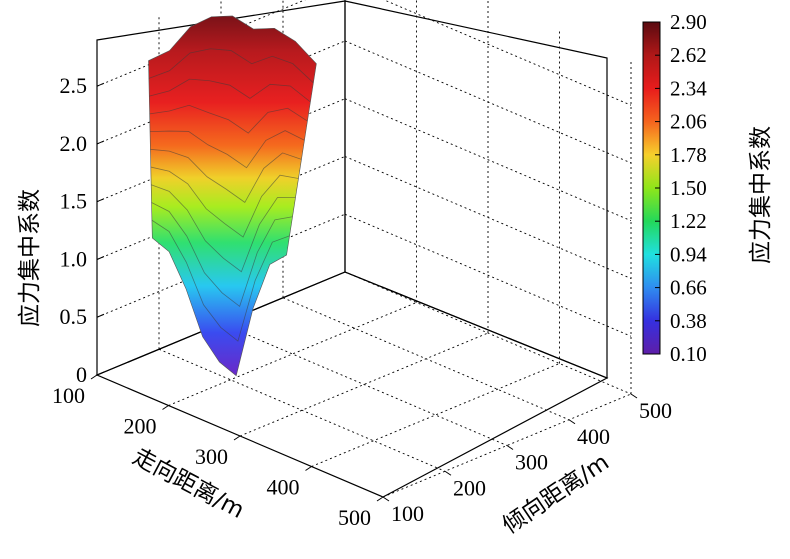  Describe the element at coordinates (82, 230) in the screenshot. I see `z-axis-ticks: 0 0.5 1.0 1.5 2.0 2.5` at that location.